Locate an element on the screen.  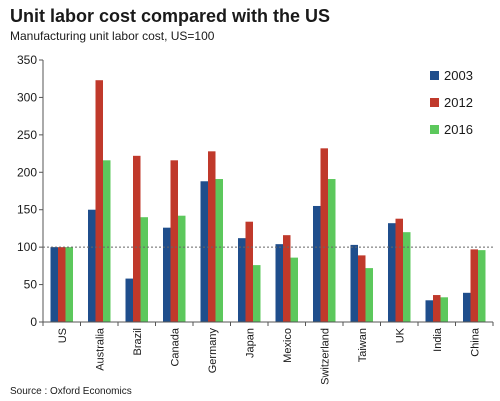
y-tick-label: 100 is located at coordinates (27, 247).